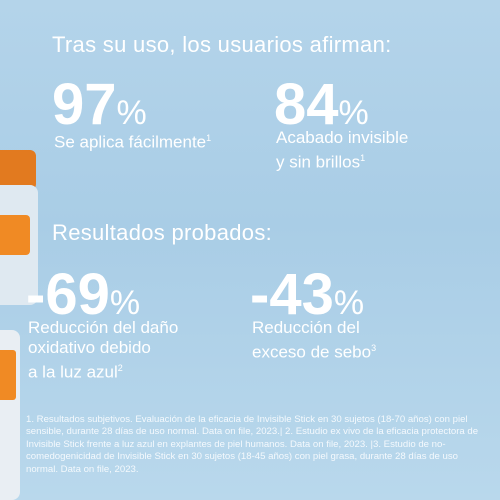 Image resolution: width=500 pixels, height=500 pixels. Describe the element at coordinates (321, 162) in the screenshot. I see `label-line: y sin brillos1` at that location.